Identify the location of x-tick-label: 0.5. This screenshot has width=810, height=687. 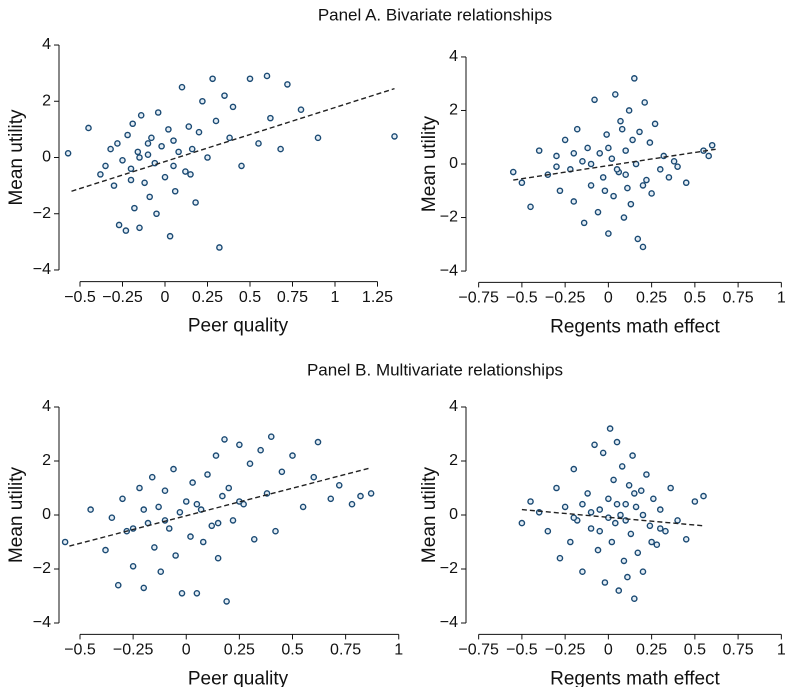
(695, 650).